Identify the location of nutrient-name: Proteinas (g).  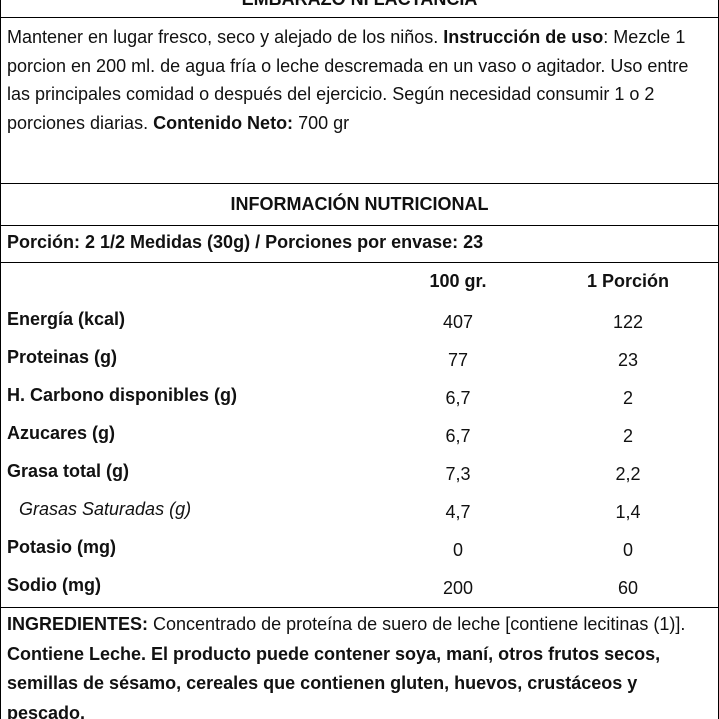
(62, 357).